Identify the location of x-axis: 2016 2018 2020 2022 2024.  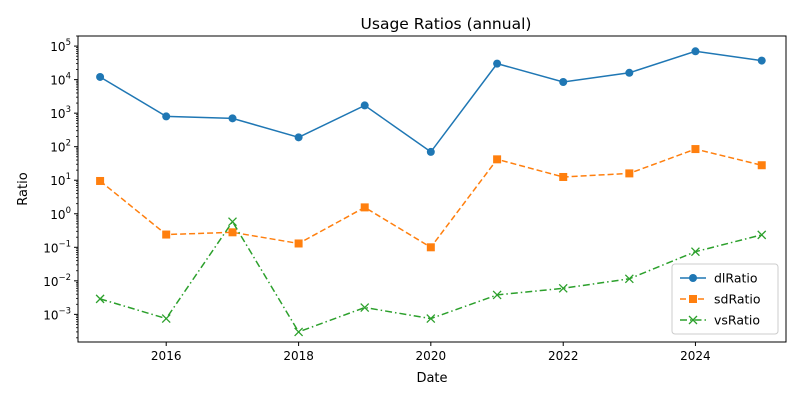
(431, 352).